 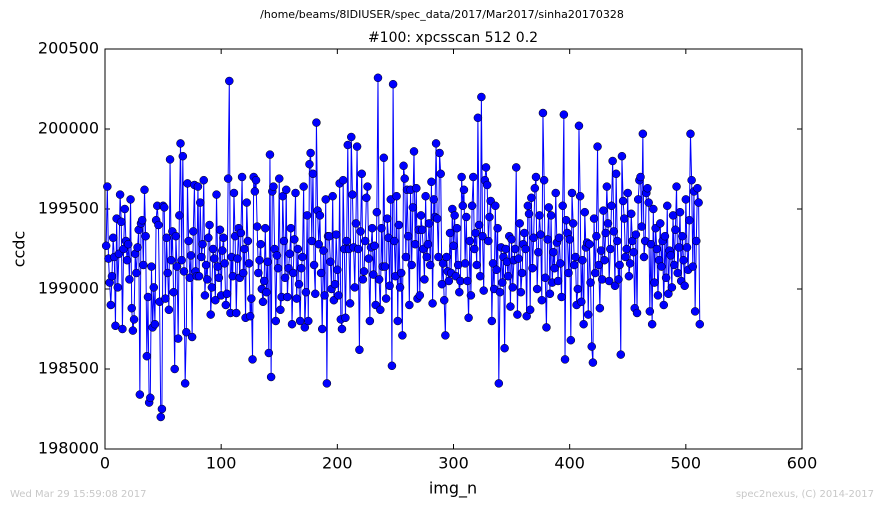 I want to click on footer-credit: spec2nexus, (C) 2014-2017, so click(x=805, y=494).